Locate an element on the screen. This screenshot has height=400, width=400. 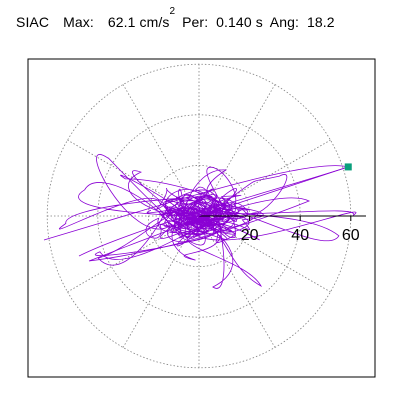
max-marker-group is located at coordinates (275, 190).